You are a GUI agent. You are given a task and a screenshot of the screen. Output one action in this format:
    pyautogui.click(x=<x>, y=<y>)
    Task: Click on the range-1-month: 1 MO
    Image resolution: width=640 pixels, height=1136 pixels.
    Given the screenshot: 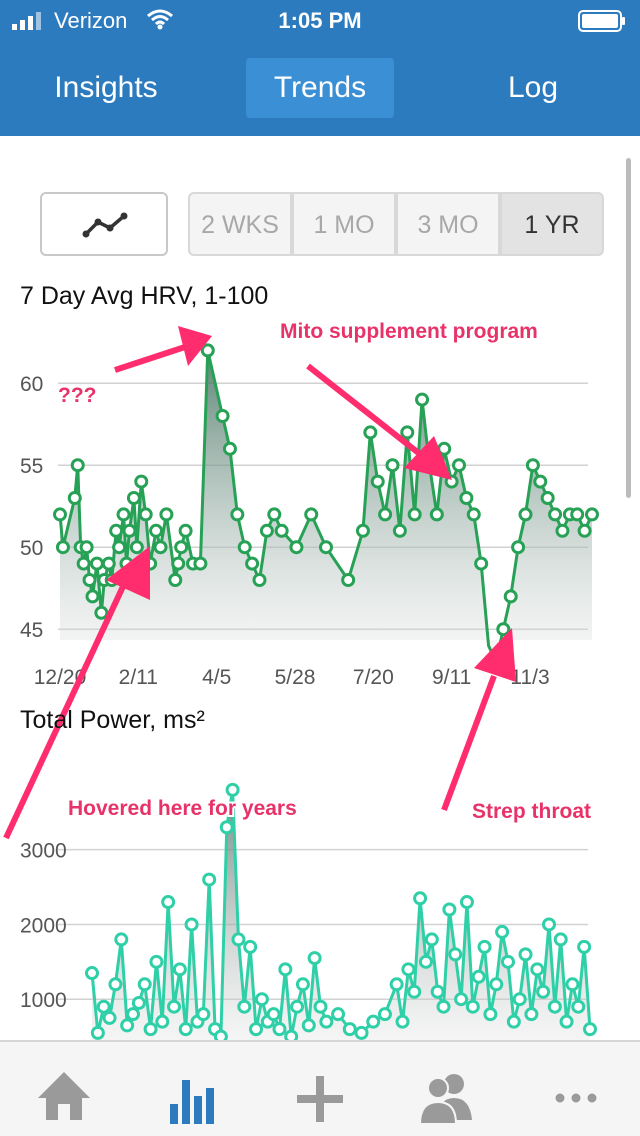 What is the action you would take?
    pyautogui.click(x=344, y=224)
    